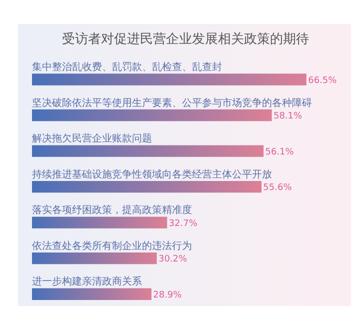 The image size is (361, 324). I want to click on data-label: 30.2%, so click(173, 259).